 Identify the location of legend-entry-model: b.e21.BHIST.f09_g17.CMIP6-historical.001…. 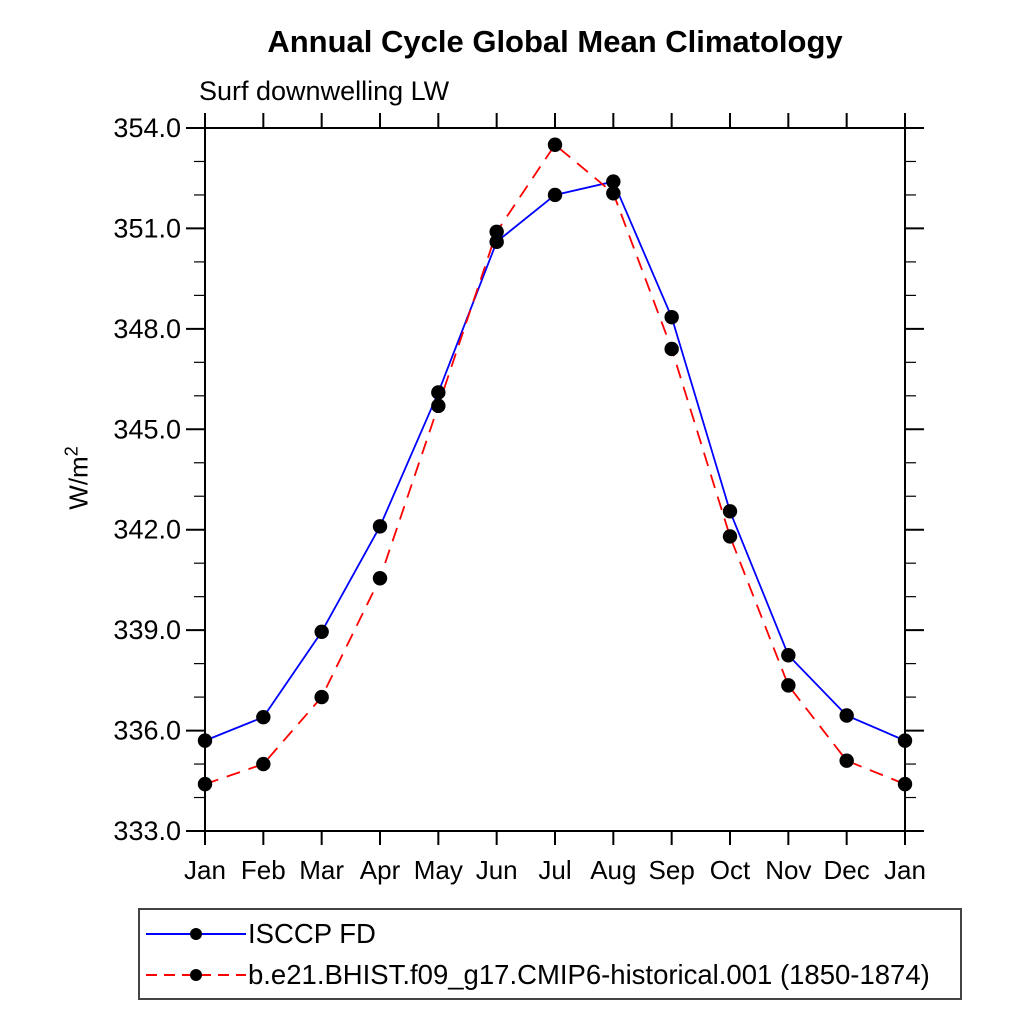
(550, 974).